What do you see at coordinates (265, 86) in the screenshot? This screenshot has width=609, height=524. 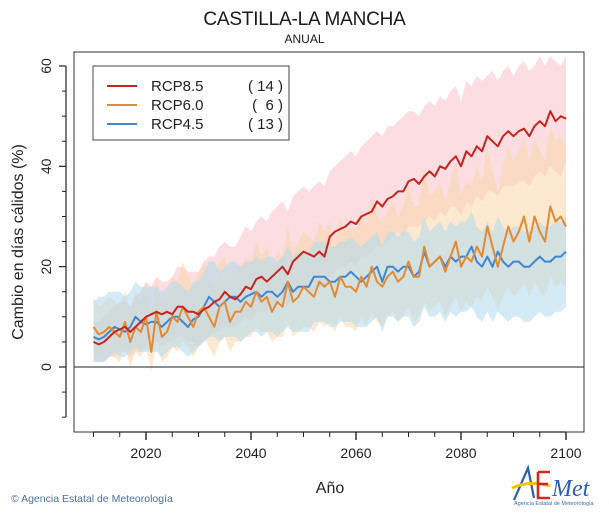 I see `legend-count-rcp85: ( 14 )` at bounding box center [265, 86].